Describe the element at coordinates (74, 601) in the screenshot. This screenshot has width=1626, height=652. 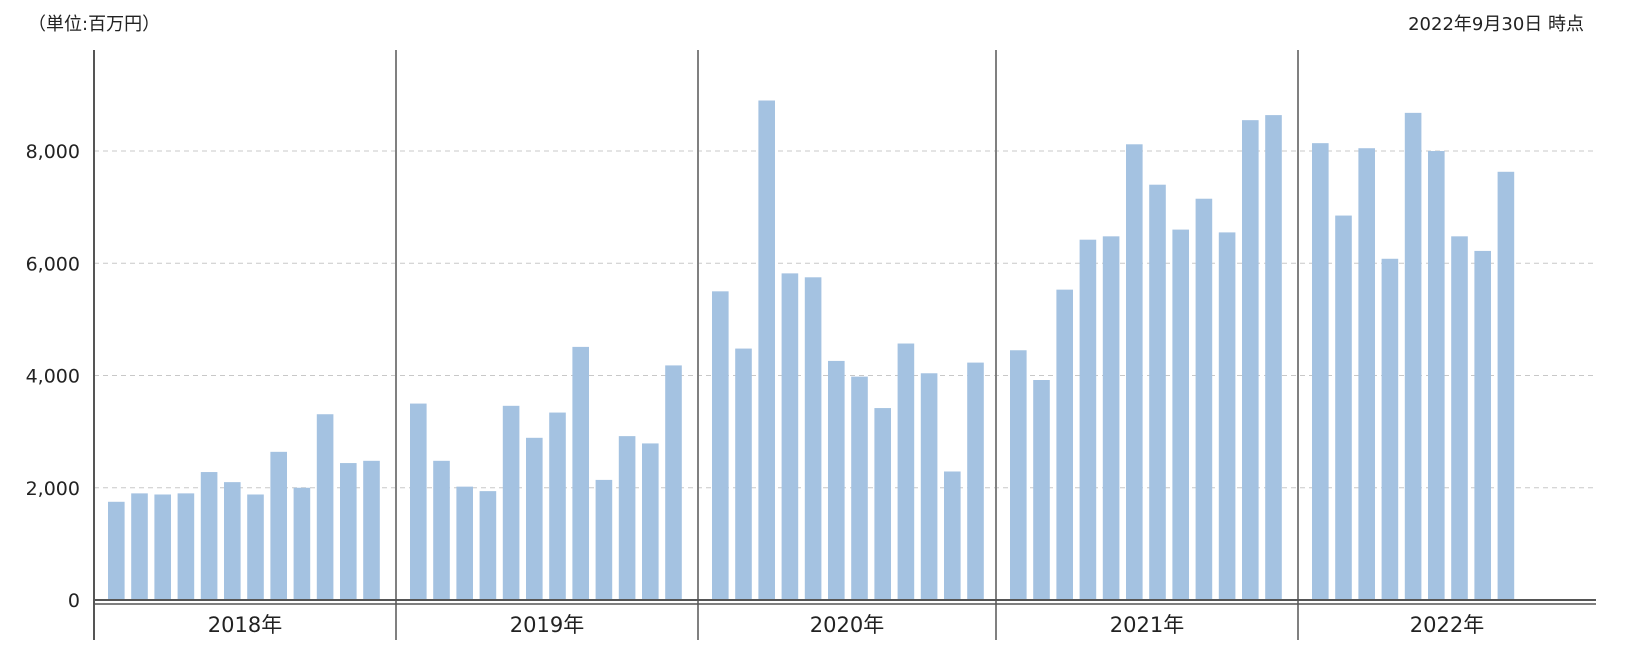
I see `y-tick-label: 0` at that location.